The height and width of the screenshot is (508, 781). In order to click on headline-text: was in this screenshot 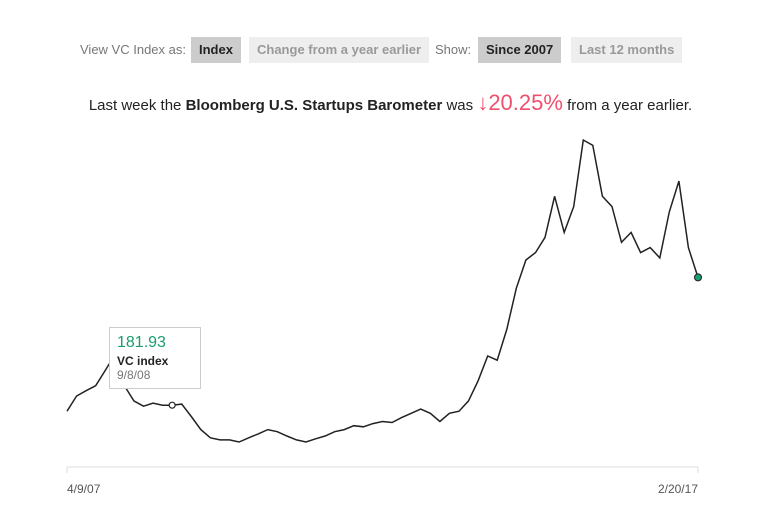, I will do `click(460, 105)`.